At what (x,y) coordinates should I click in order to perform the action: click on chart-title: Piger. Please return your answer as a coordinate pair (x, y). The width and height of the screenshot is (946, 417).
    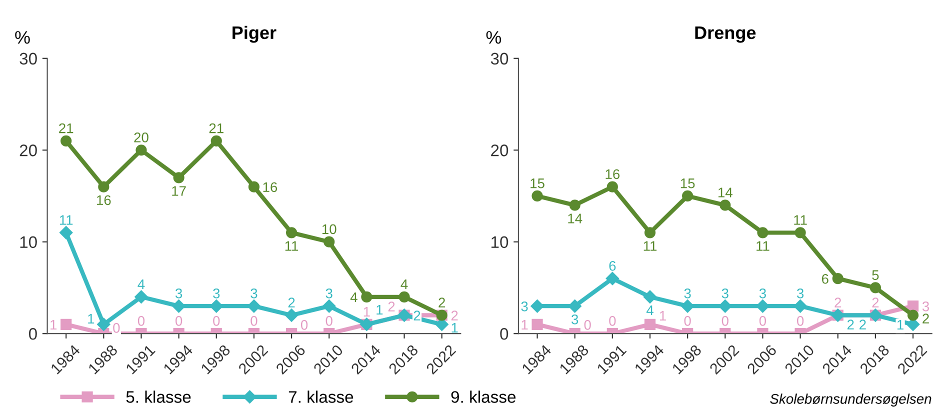
    Looking at the image, I should click on (254, 34).